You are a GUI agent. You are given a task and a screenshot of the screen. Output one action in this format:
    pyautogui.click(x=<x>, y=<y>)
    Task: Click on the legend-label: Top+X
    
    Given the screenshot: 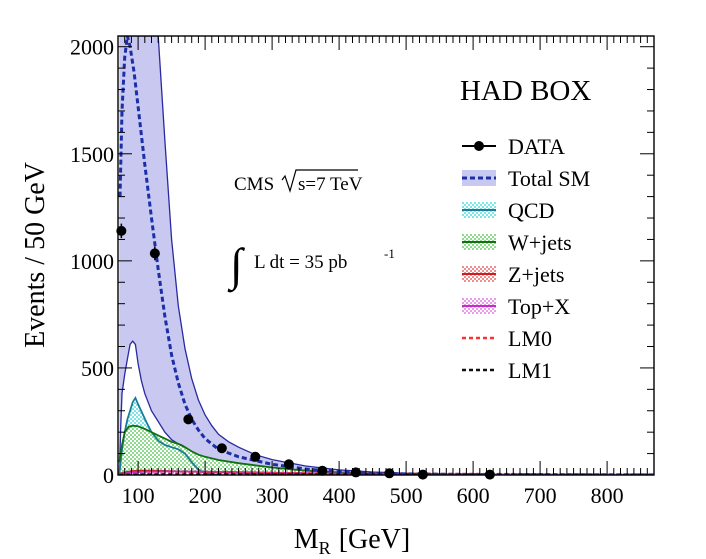 What is the action you would take?
    pyautogui.click(x=539, y=306)
    